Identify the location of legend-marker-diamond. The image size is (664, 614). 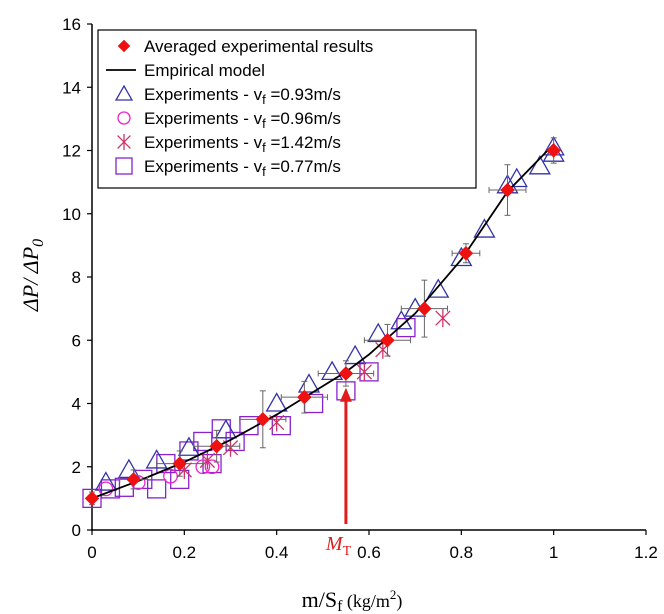
(124, 46).